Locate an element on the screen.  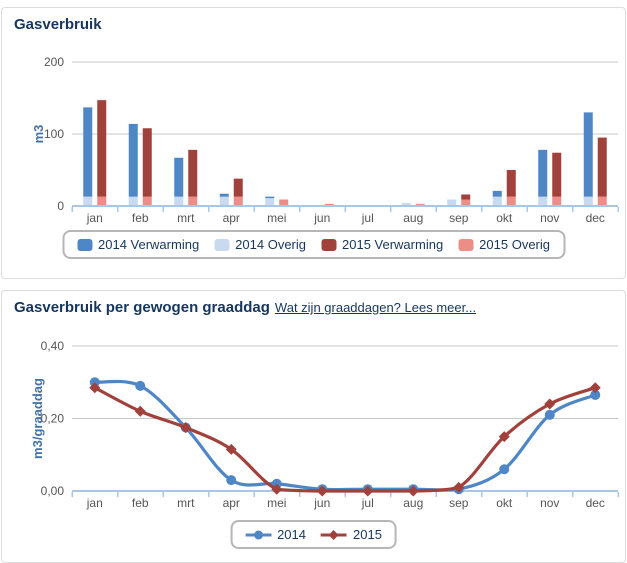
data-point-2015-mei is located at coordinates (277, 489).